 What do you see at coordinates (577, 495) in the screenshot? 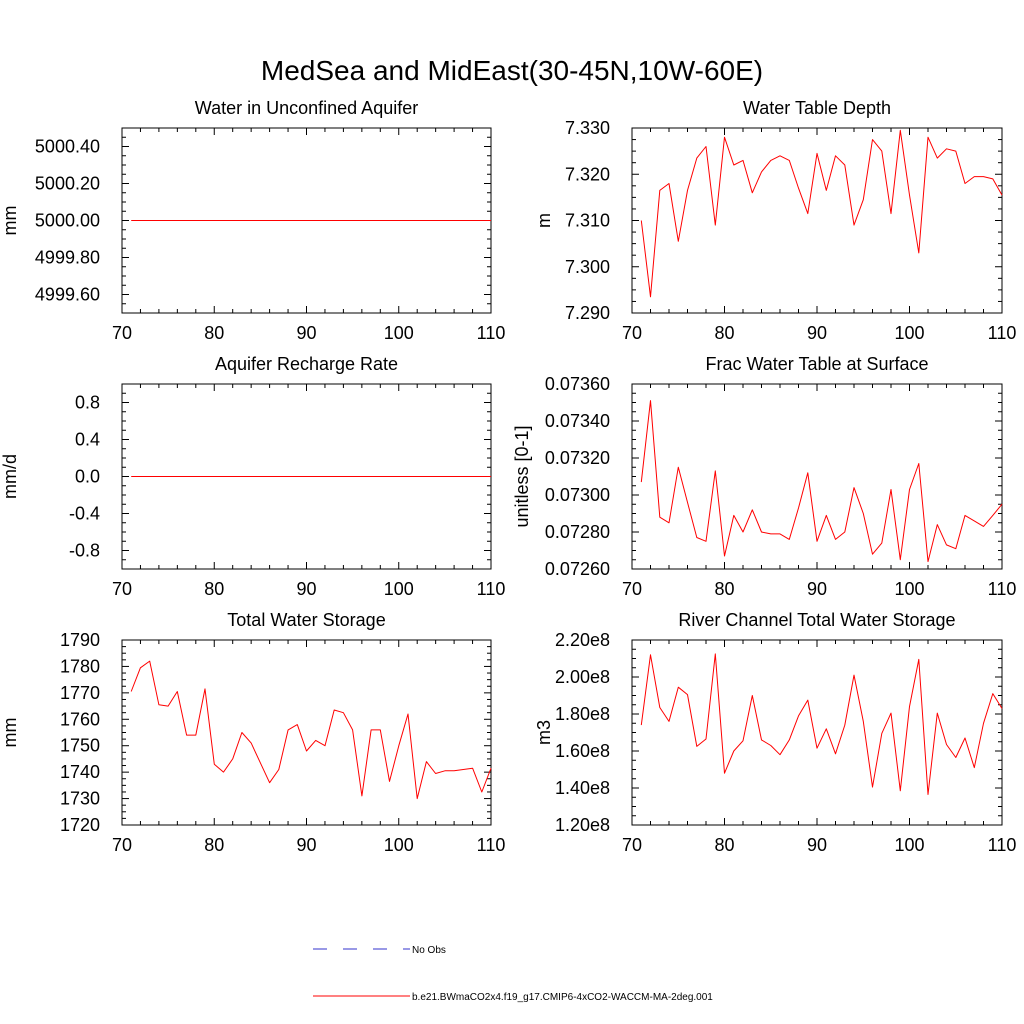
I see `y-tick-label: 0.07300` at bounding box center [577, 495].